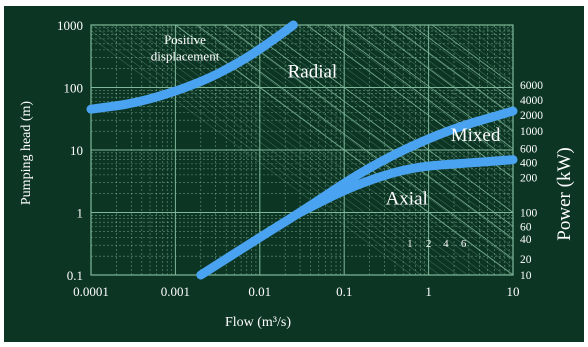 The image size is (588, 347). Describe the element at coordinates (344, 291) in the screenshot. I see `x-tick-label: 0.1` at that location.